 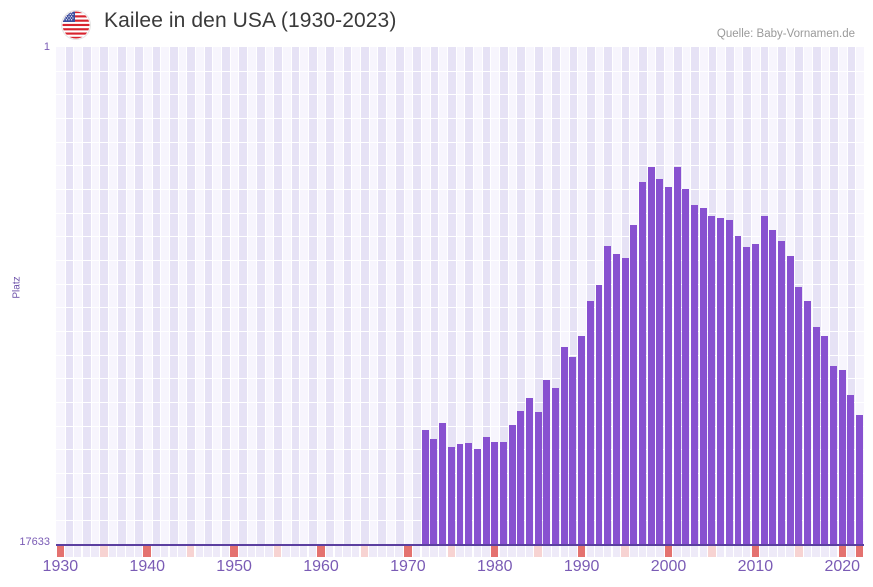 What do you see at coordinates (17, 287) in the screenshot?
I see `y-axis-label: Platz` at bounding box center [17, 287].